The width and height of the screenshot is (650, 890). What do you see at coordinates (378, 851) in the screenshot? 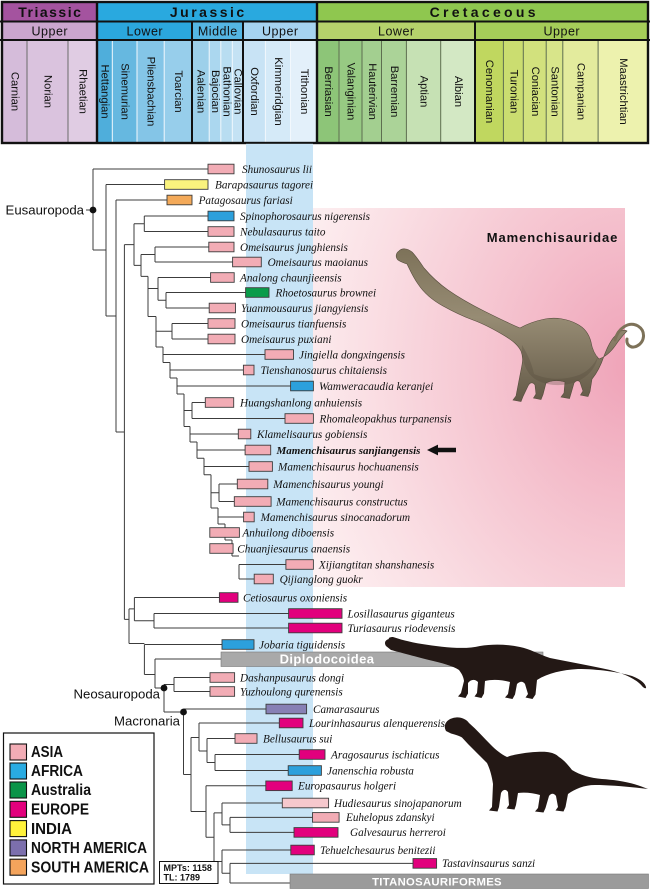
I see `svg-text: Tehuelchesaurus benitezii` at bounding box center [378, 851].